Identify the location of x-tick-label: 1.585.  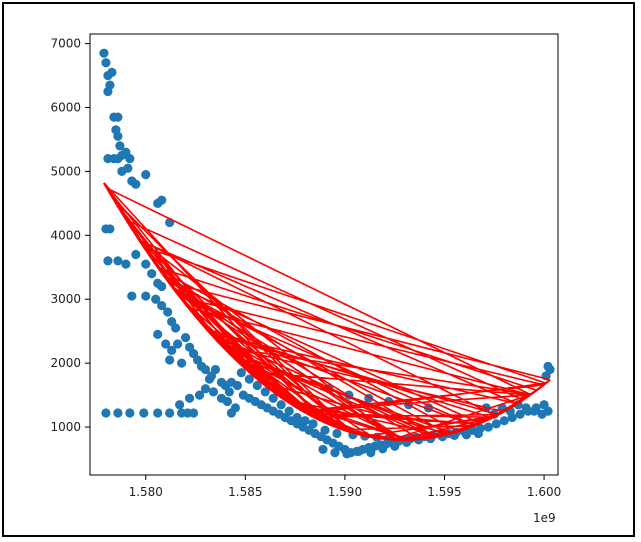
(245, 492).